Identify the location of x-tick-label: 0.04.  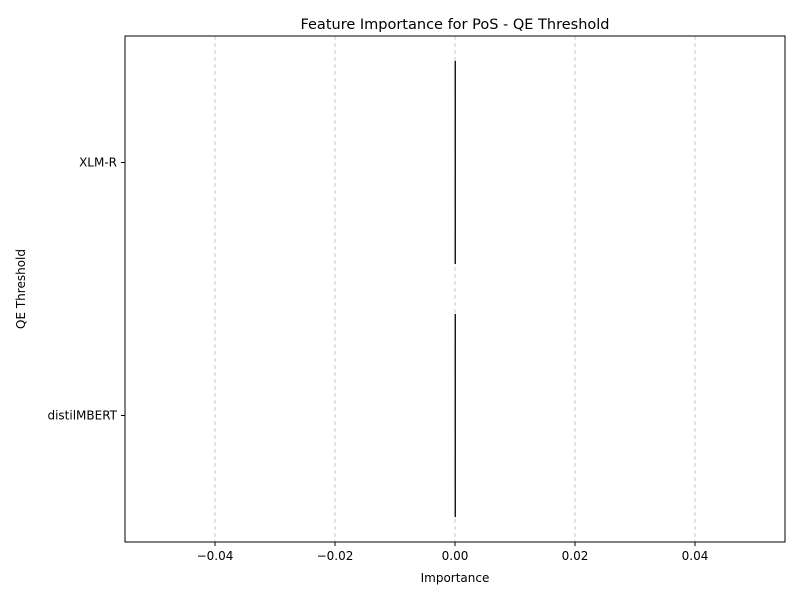
(695, 556).